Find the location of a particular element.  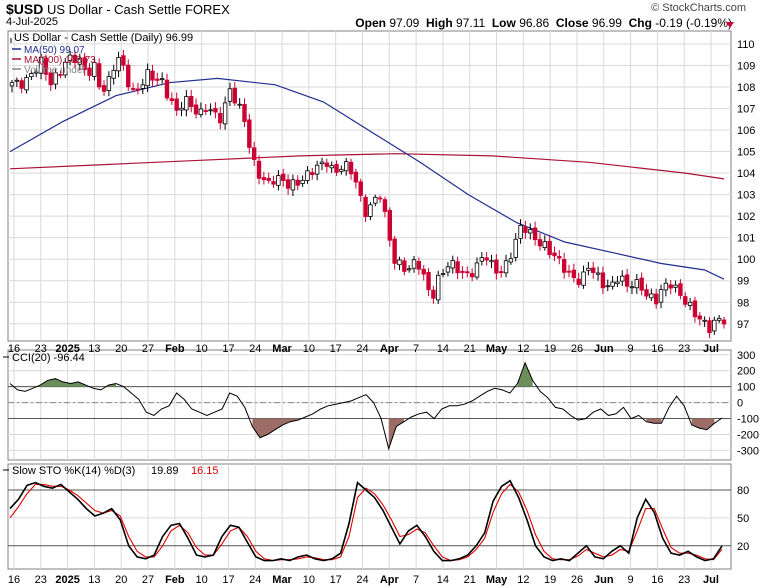

x-tick-label: 26 is located at coordinates (577, 349).